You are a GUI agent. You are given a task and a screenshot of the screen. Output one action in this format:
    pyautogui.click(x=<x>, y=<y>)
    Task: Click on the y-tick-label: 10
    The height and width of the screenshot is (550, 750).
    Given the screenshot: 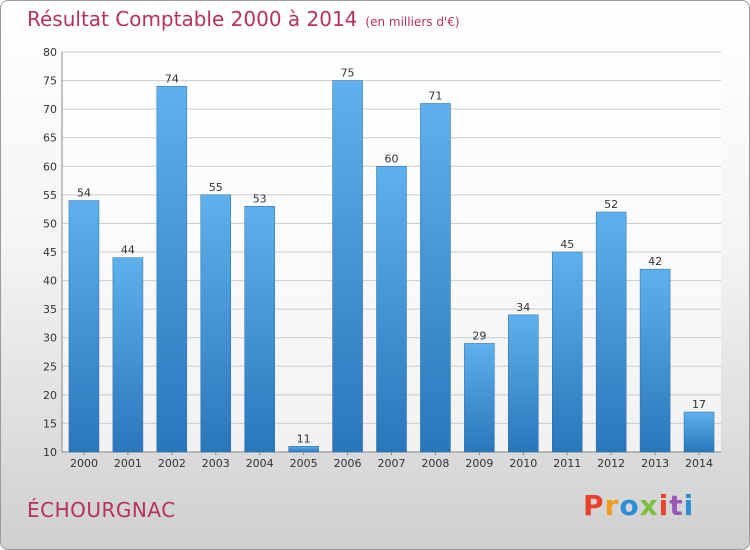 What is the action you would take?
    pyautogui.click(x=50, y=452)
    